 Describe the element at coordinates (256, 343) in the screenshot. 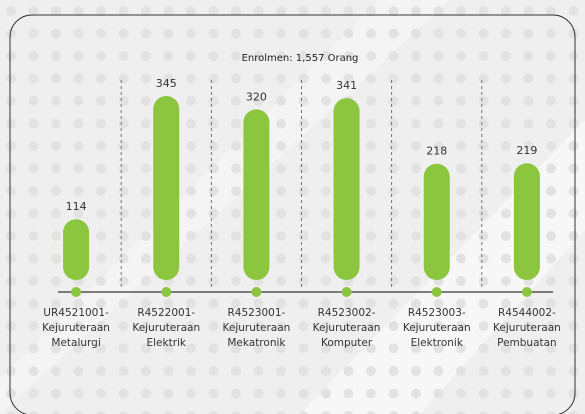

I see `x-tick-label: Mekatronik` at that location.